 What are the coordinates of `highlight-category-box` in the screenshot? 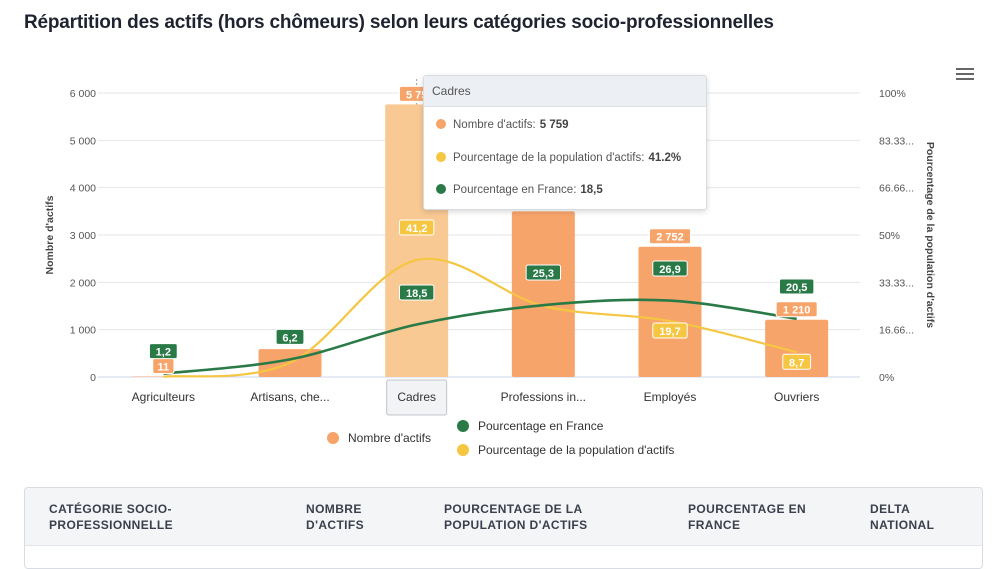 It's located at (417, 397).